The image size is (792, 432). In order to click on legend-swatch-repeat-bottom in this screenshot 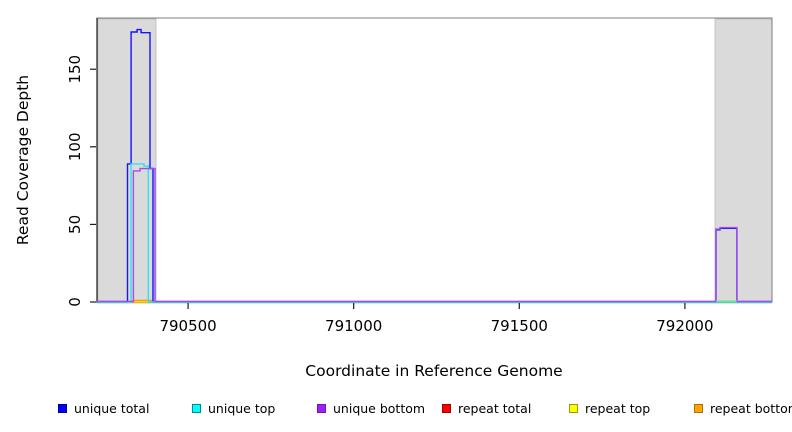, I will do `click(698, 408)`.